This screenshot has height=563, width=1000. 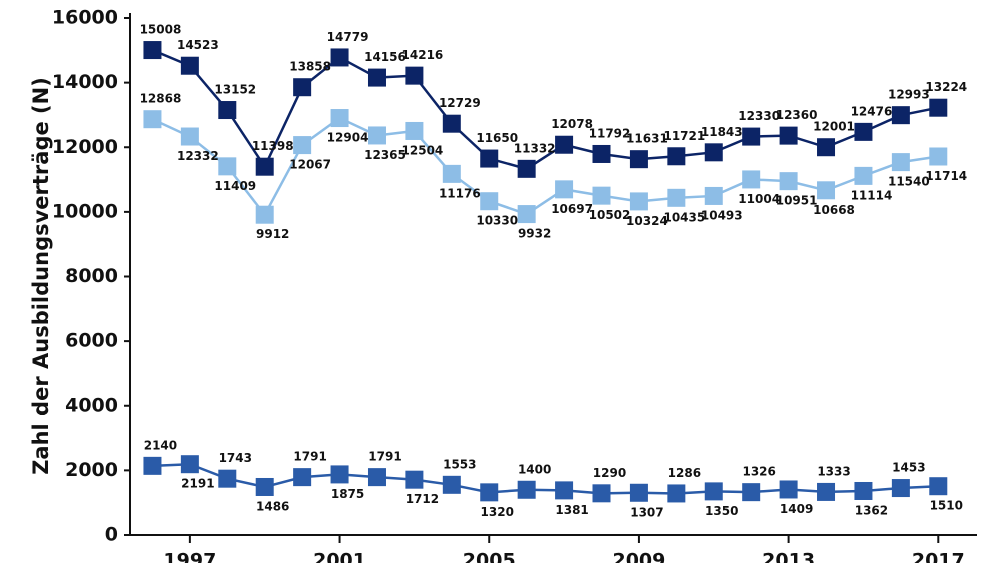 What do you see at coordinates (684, 136) in the screenshot?
I see `value-label: 11721` at bounding box center [684, 136].